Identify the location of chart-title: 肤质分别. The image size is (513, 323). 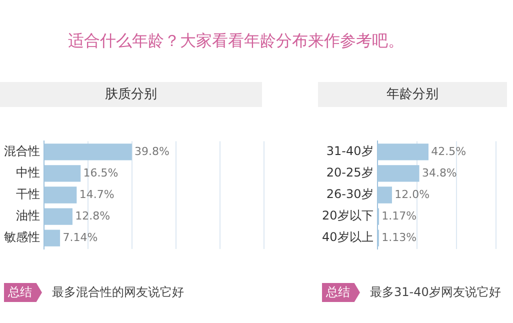
(131, 94).